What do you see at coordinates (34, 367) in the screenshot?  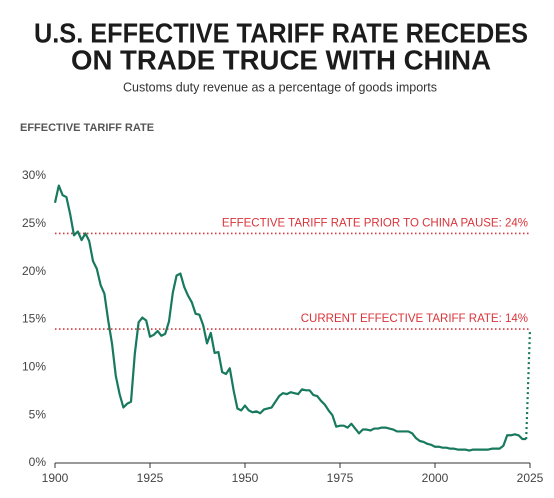 I see `y-tick-label: 10%` at bounding box center [34, 367].